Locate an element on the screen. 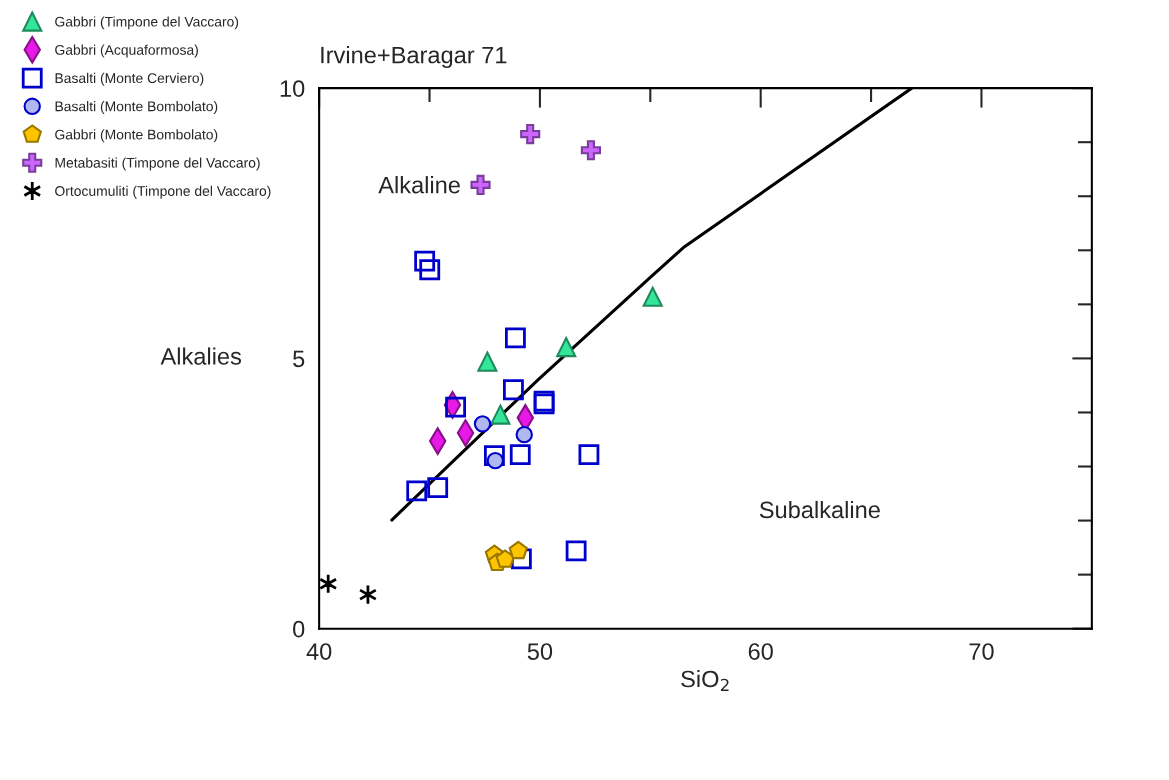 The width and height of the screenshot is (1169, 780). y-axis-title: Alkalies is located at coordinates (201, 356).